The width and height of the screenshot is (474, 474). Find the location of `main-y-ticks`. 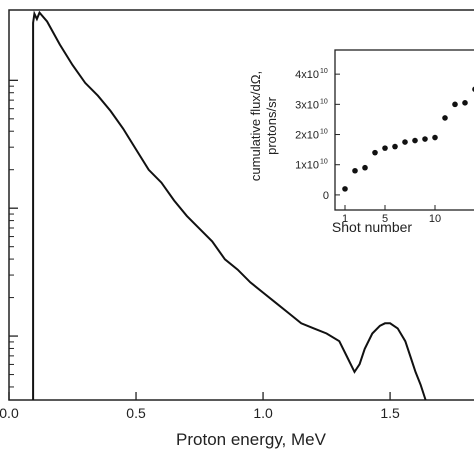

main-y-ticks is located at coordinates (13, 233).